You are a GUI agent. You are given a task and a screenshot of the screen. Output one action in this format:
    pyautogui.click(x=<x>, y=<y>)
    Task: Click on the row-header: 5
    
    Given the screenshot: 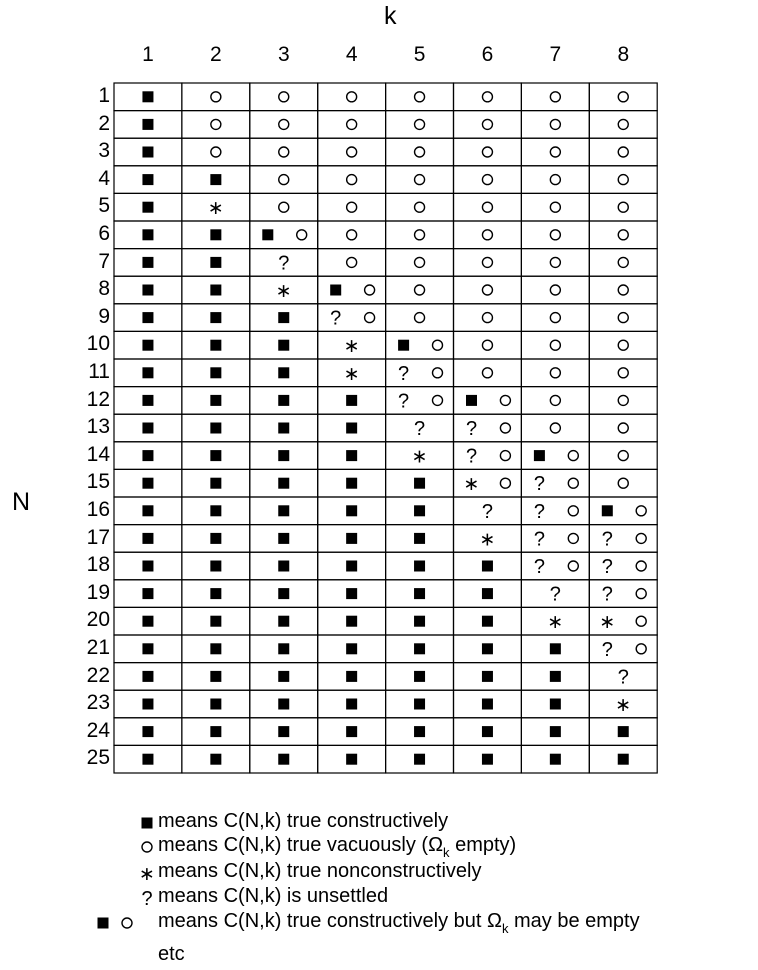 What is the action you would take?
    pyautogui.click(x=104, y=206)
    